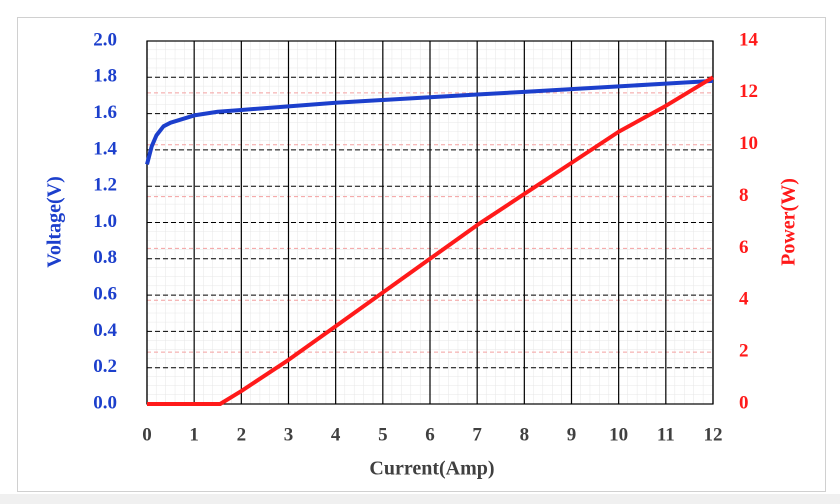  What do you see at coordinates (618, 434) in the screenshot?
I see `x-tick-label: 10` at bounding box center [618, 434].